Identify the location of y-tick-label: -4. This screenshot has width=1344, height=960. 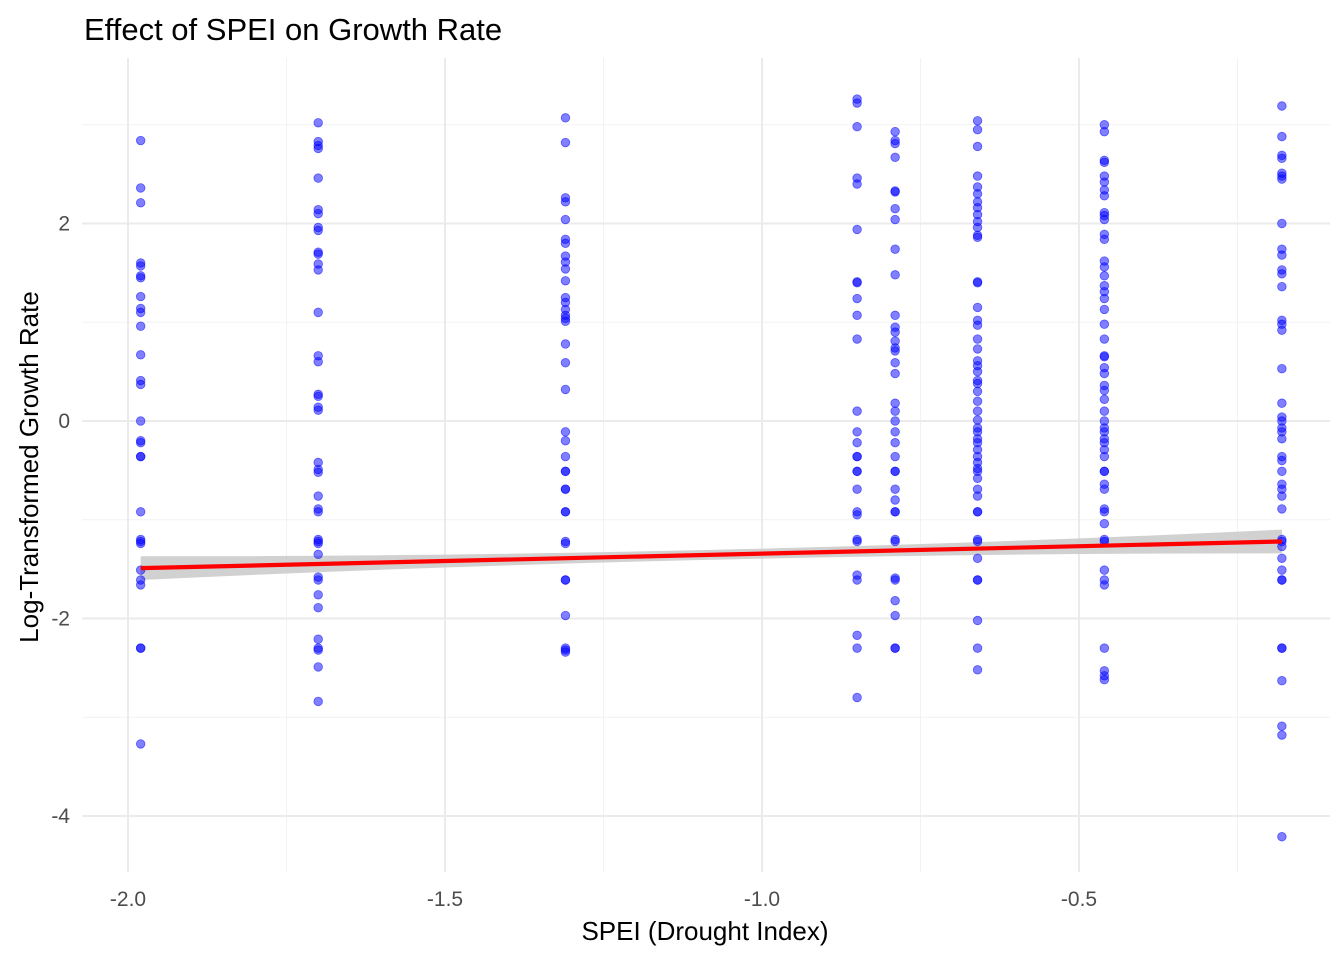
(60, 816).